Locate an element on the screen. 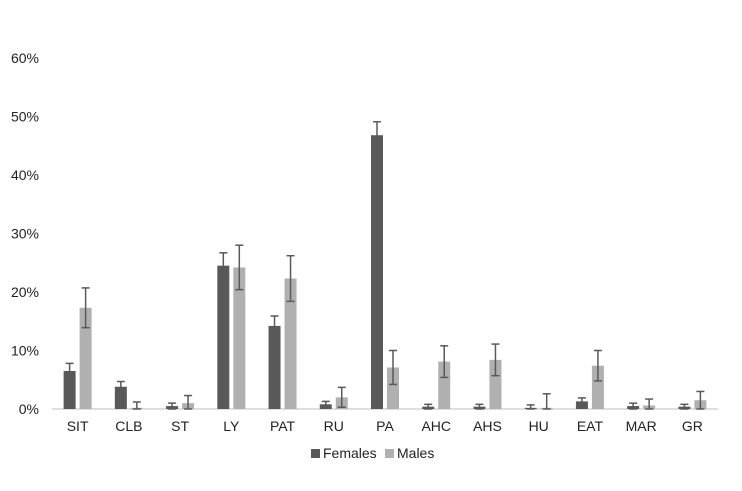 The width and height of the screenshot is (742, 491). x-tick-label: RU is located at coordinates (334, 426).